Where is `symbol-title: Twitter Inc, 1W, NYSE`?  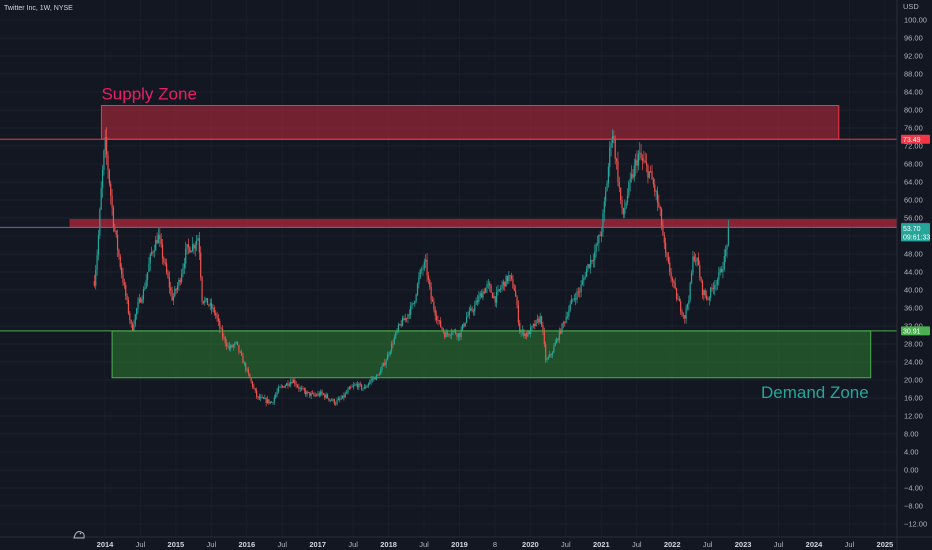
symbol-title: Twitter Inc, 1W, NYSE is located at coordinates (38, 8).